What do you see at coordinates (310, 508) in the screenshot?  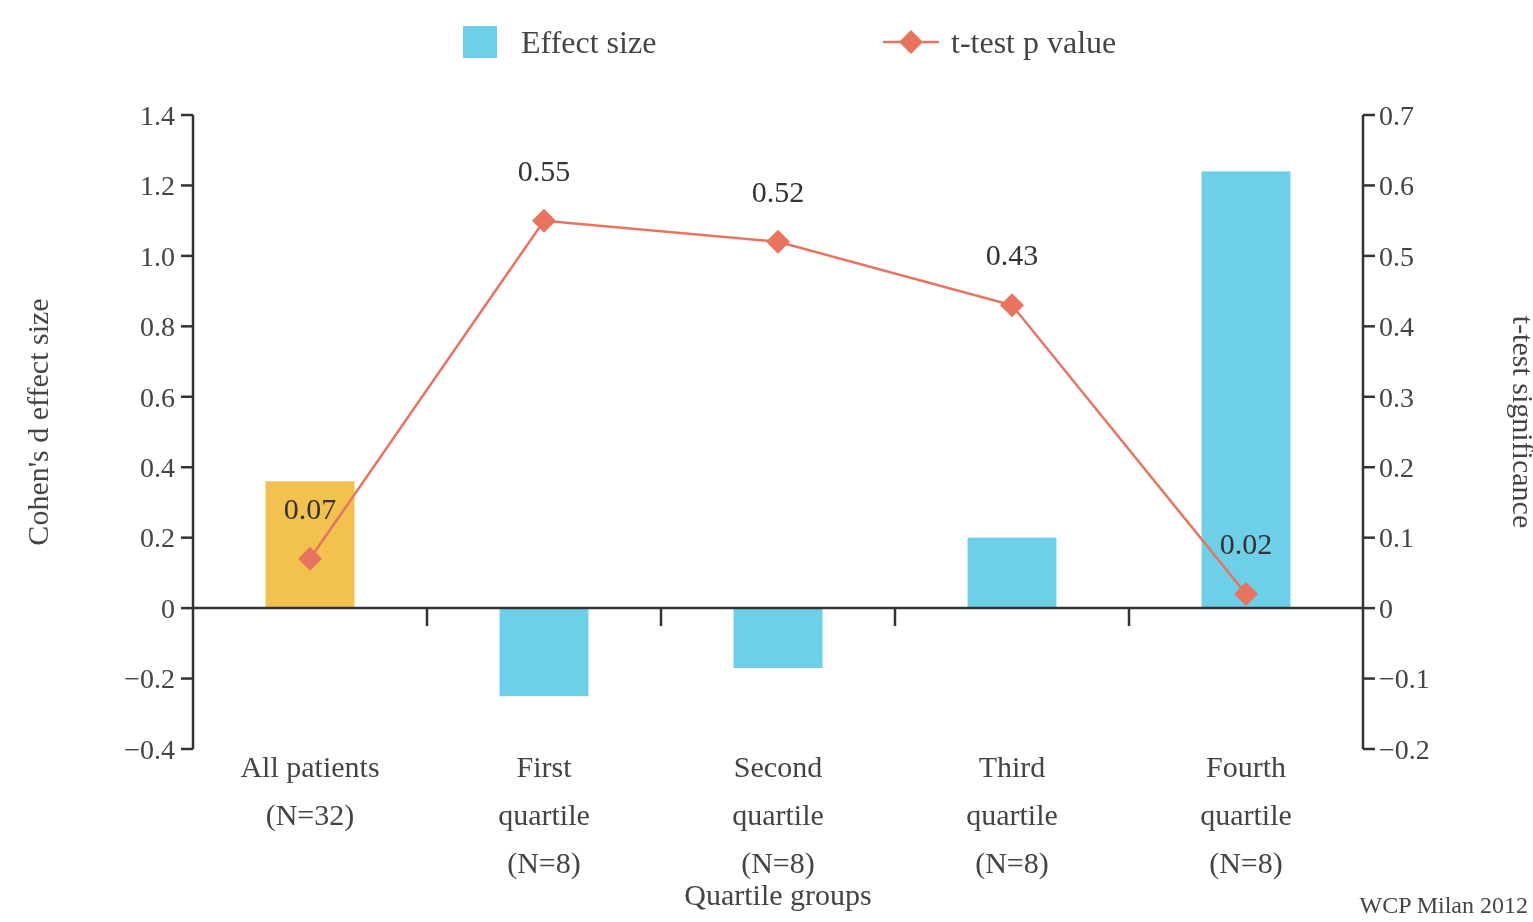 I see `data-label: 0.07` at bounding box center [310, 508].